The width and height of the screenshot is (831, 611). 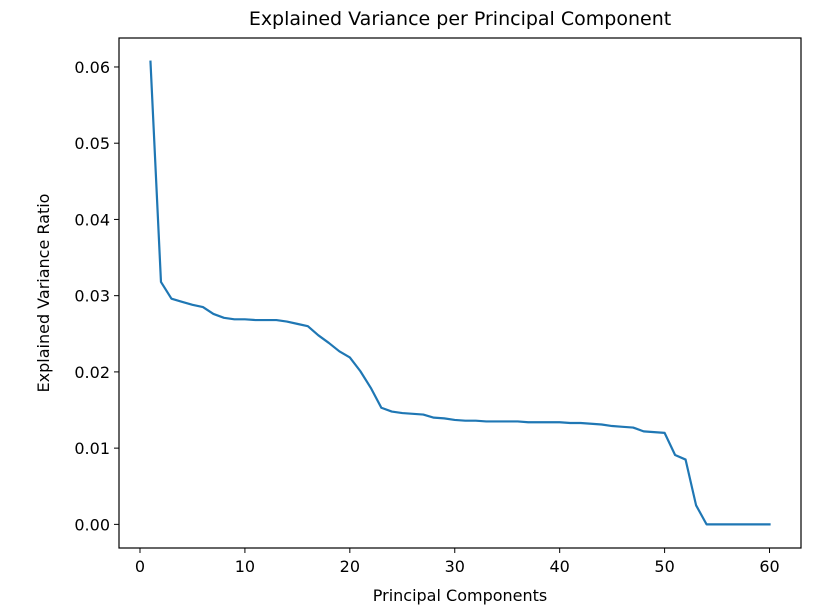 What do you see at coordinates (92, 296) in the screenshot?
I see `y-tick-label: 0.03` at bounding box center [92, 296].